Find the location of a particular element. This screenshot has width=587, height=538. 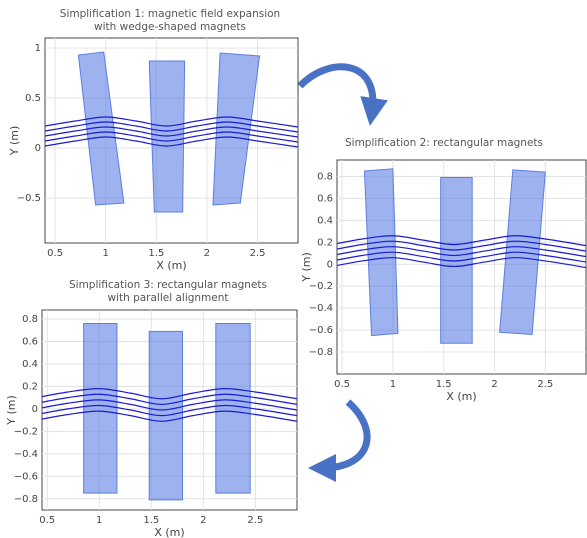

chart-title: Simplification 2: rectangular magnets is located at coordinates (444, 143).